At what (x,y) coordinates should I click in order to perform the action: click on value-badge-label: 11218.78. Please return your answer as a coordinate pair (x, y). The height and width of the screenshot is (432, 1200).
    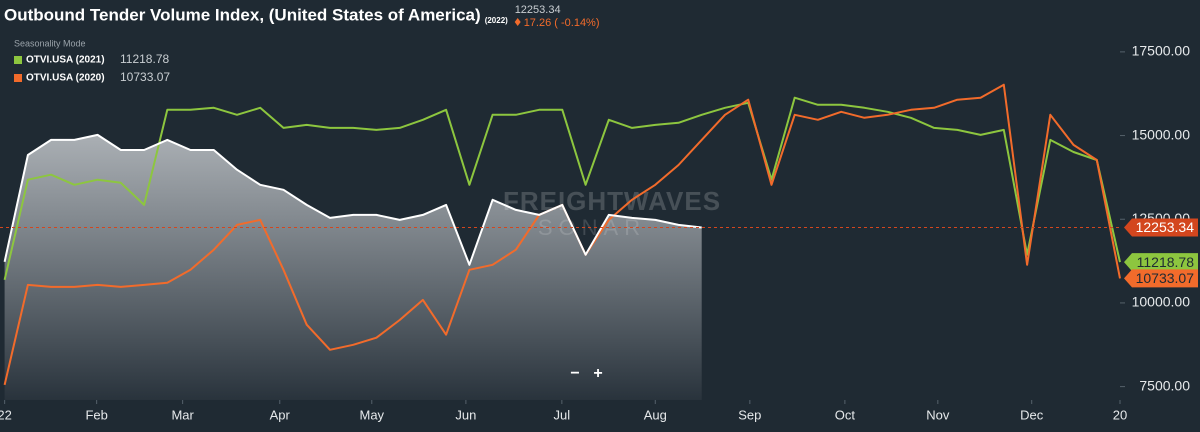
    Looking at the image, I should click on (1166, 262).